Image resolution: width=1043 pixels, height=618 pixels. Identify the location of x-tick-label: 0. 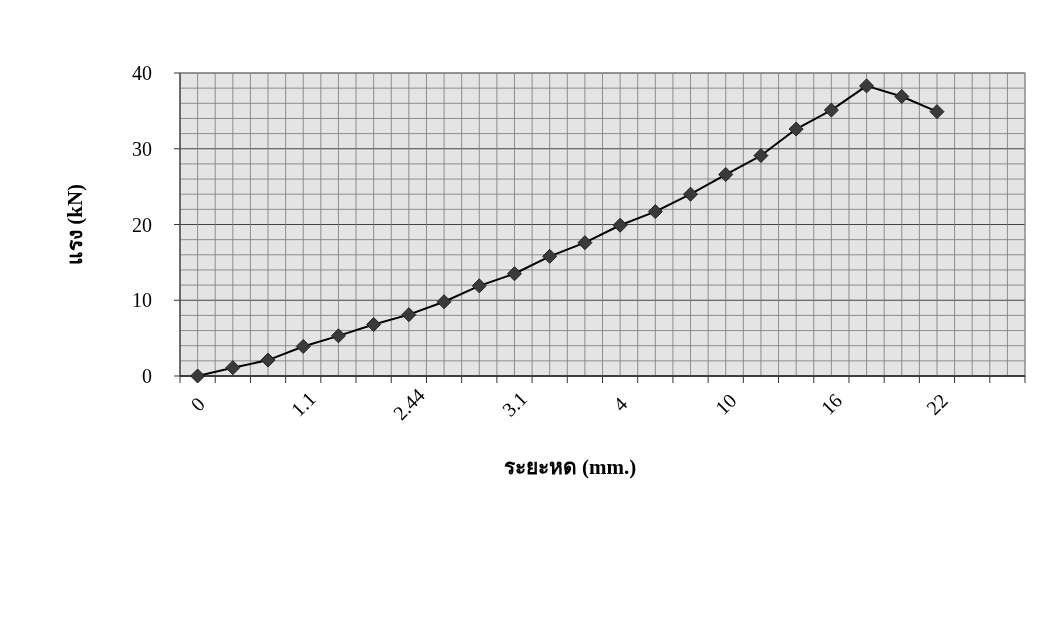
(197, 404).